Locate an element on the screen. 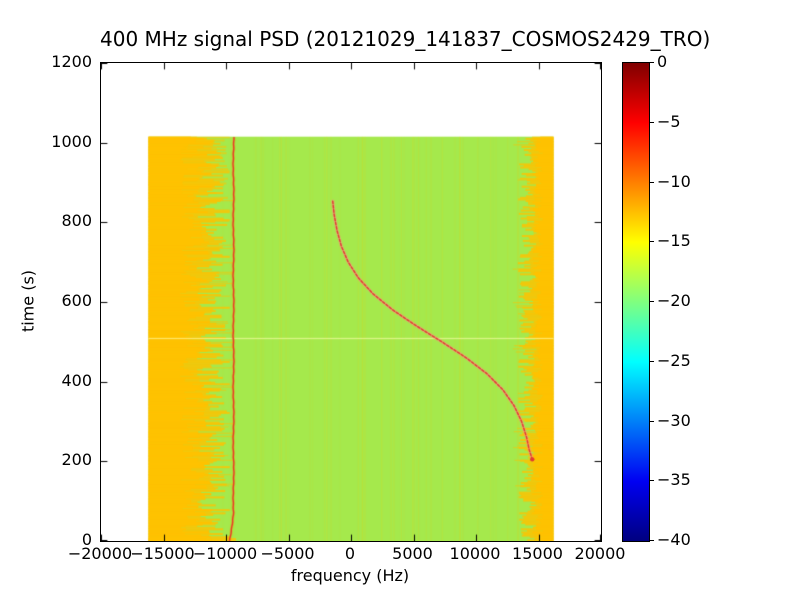 The width and height of the screenshot is (800, 600). colorbar-gradient is located at coordinates (636, 302).